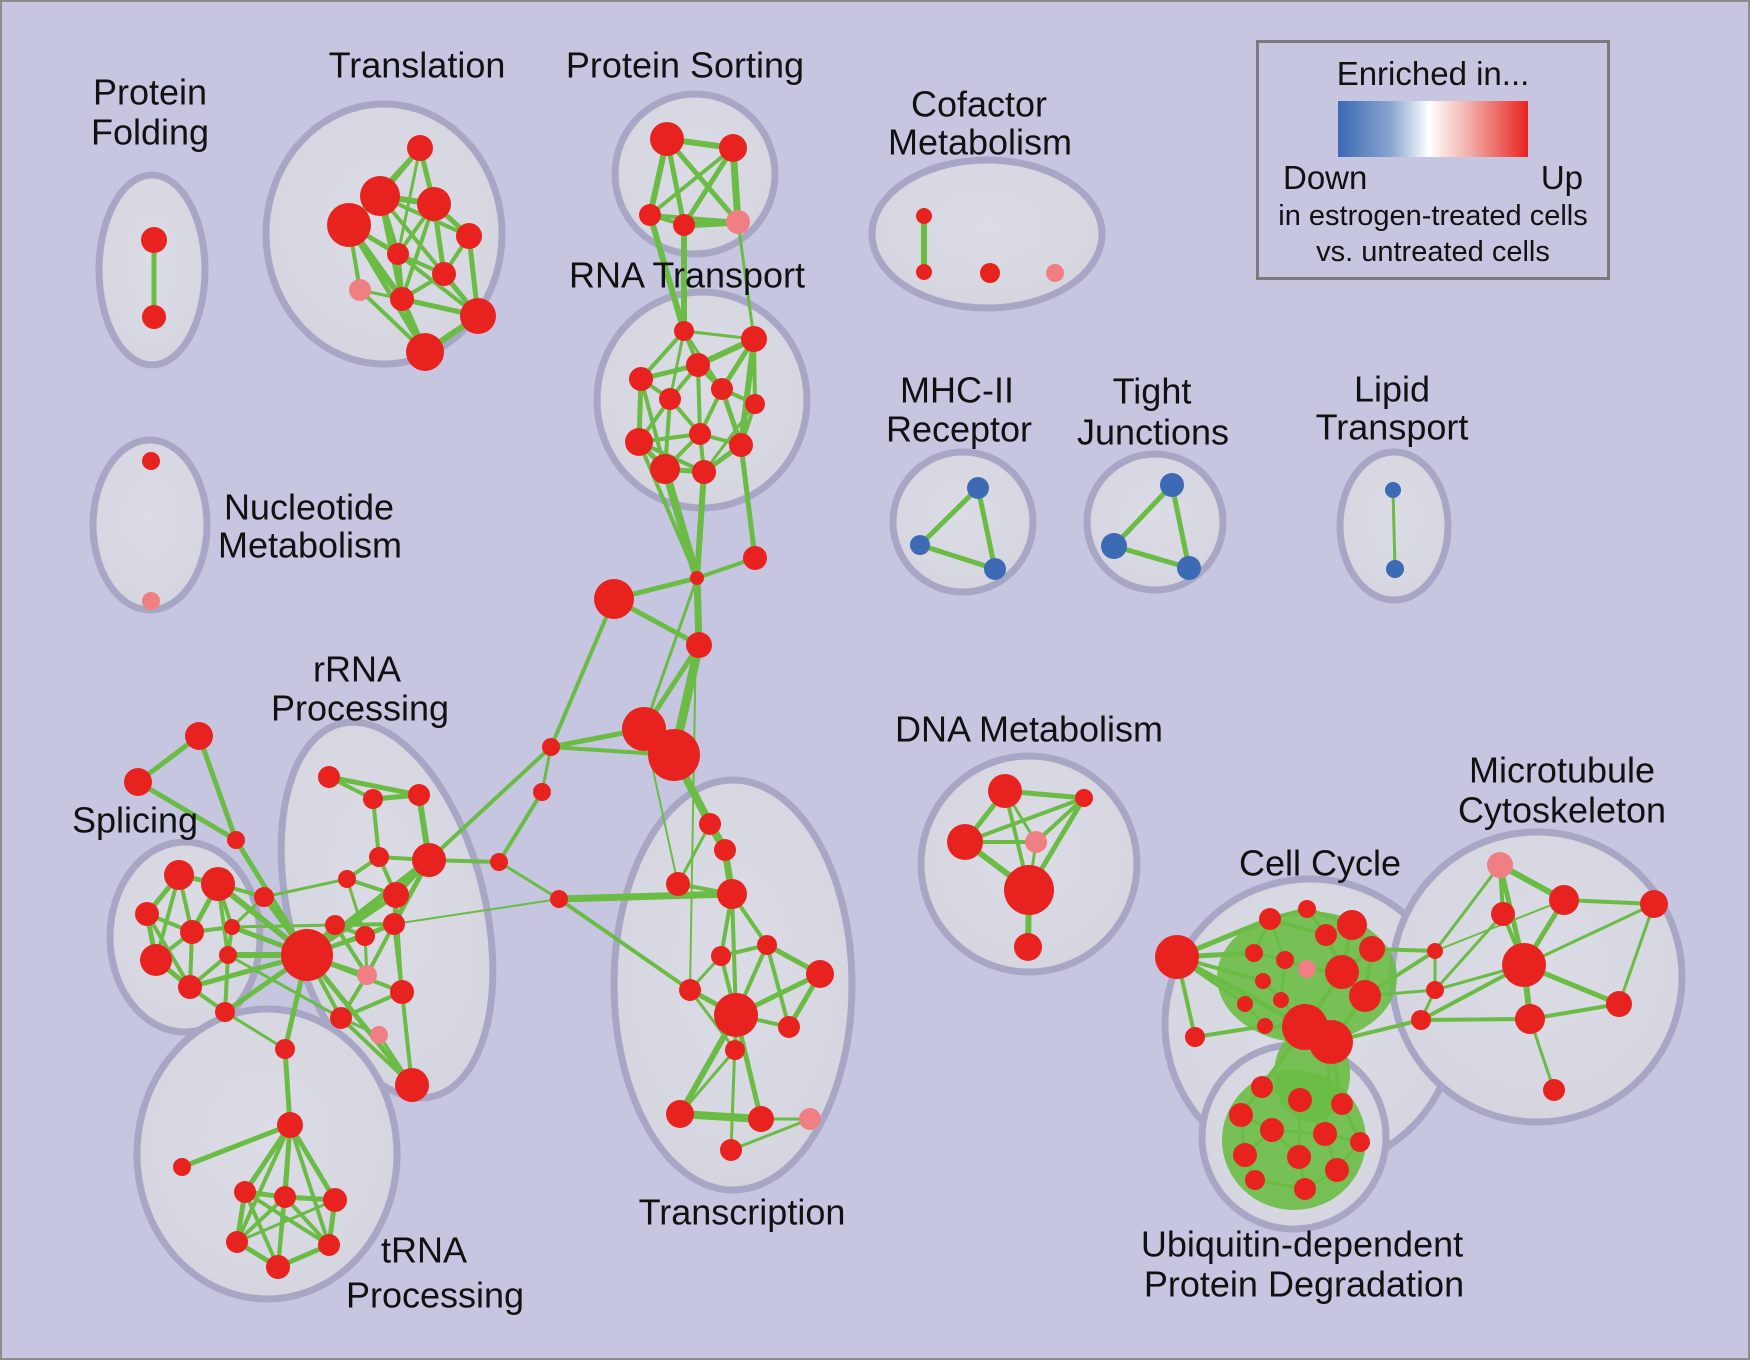 This screenshot has width=1750, height=1360. I want to click on node-bn2, so click(1435, 990).